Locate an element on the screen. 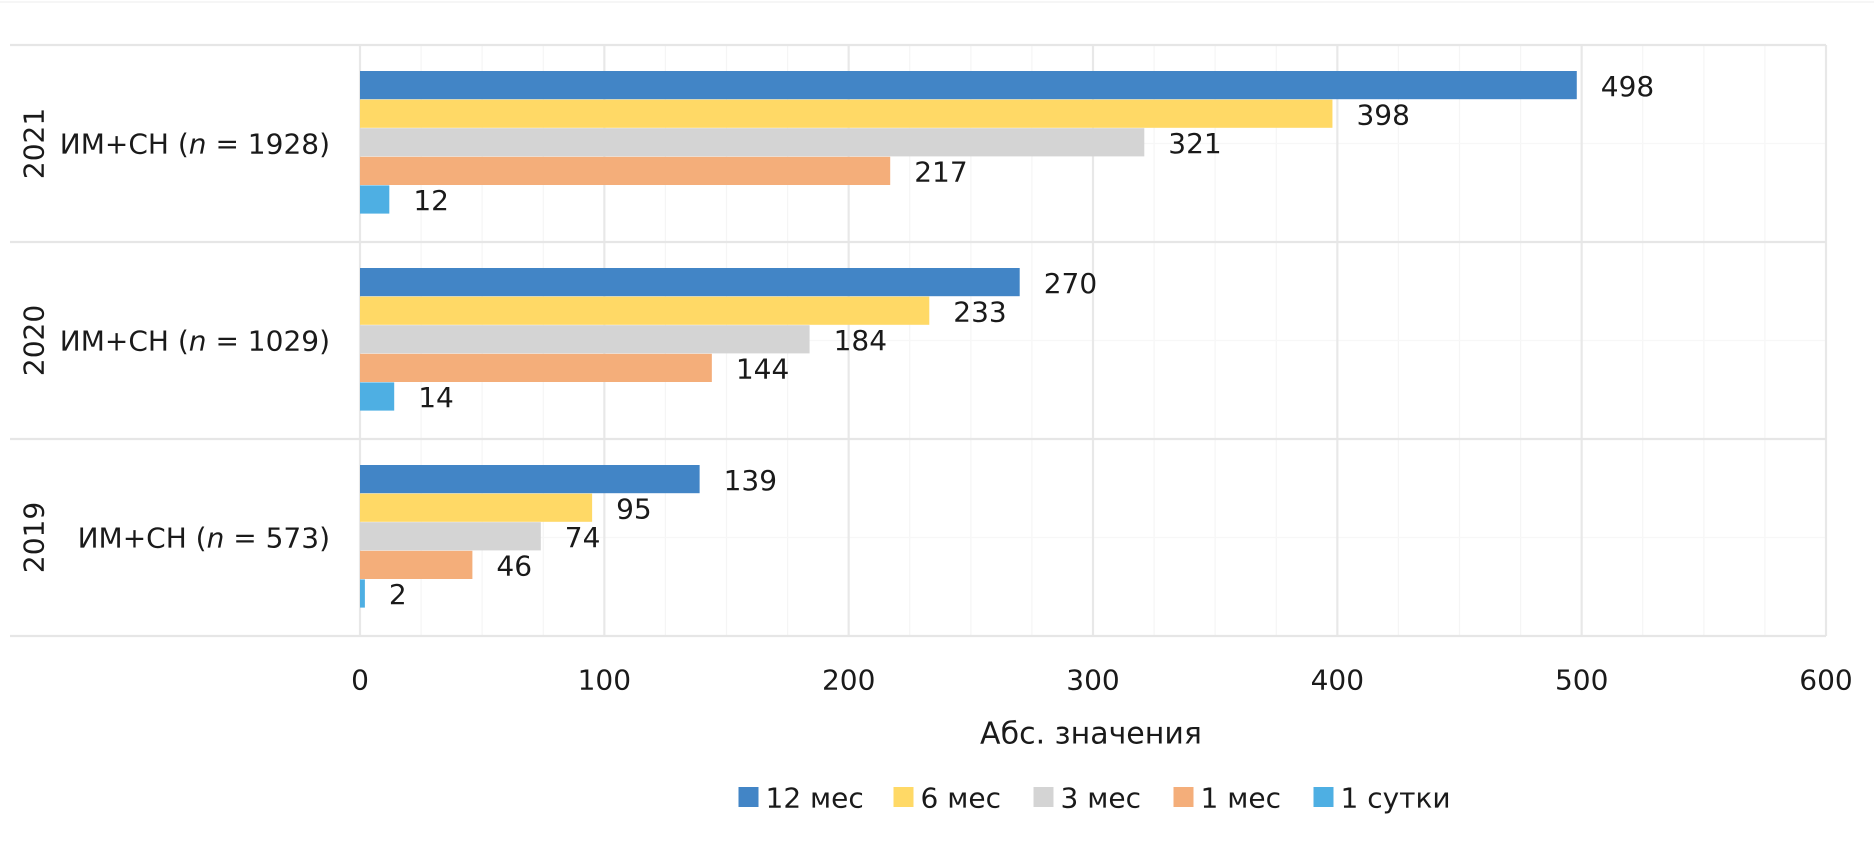  bar-value-label: 144 is located at coordinates (762, 369).